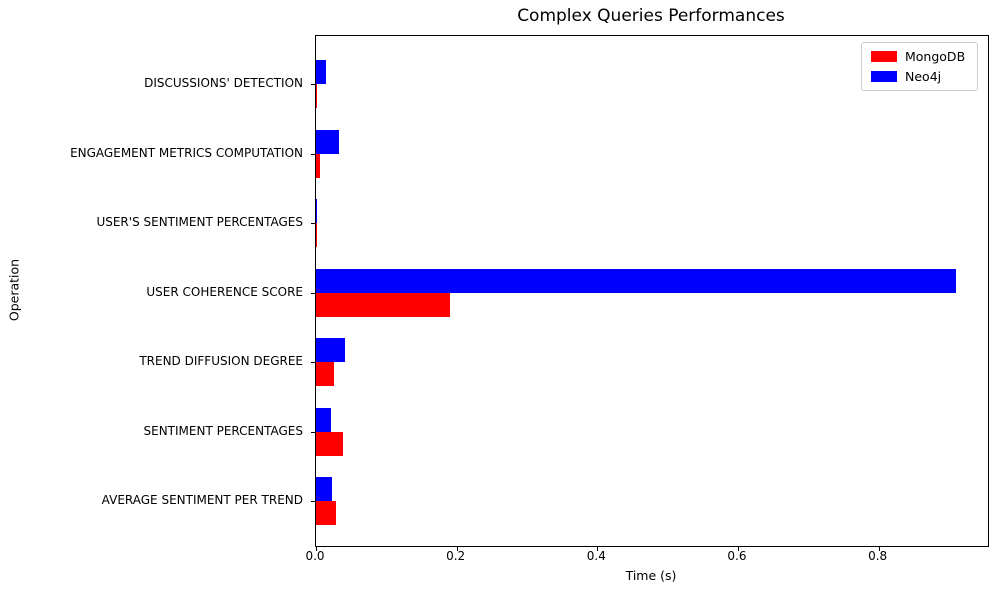 The width and height of the screenshot is (1000, 600). Describe the element at coordinates (223, 83) in the screenshot. I see `category-label-0: DISCUSSIONS' DETECTION` at that location.